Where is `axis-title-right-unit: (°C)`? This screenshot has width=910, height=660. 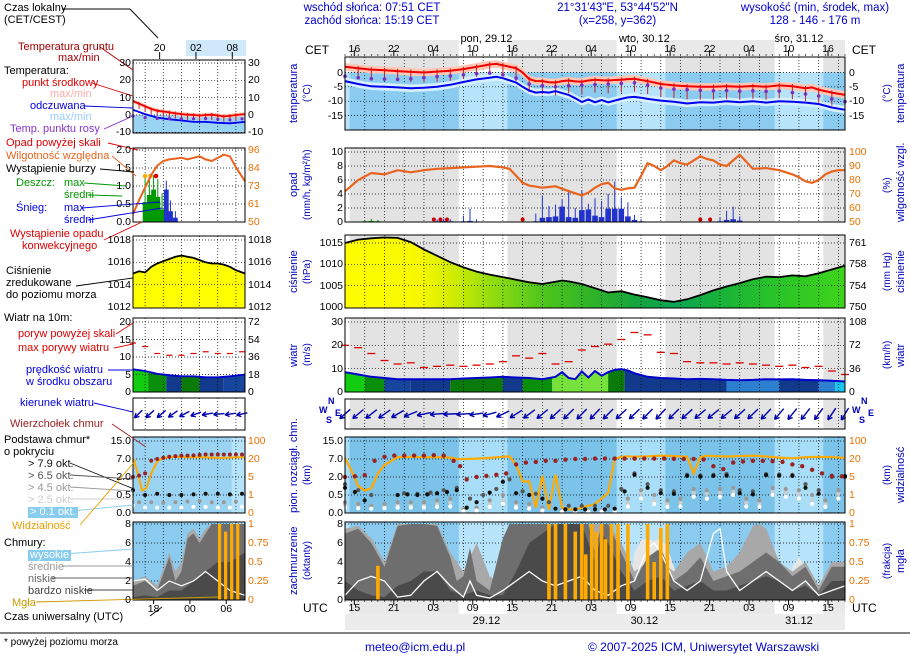 axis-title-right-unit: (°C) is located at coordinates (887, 93).